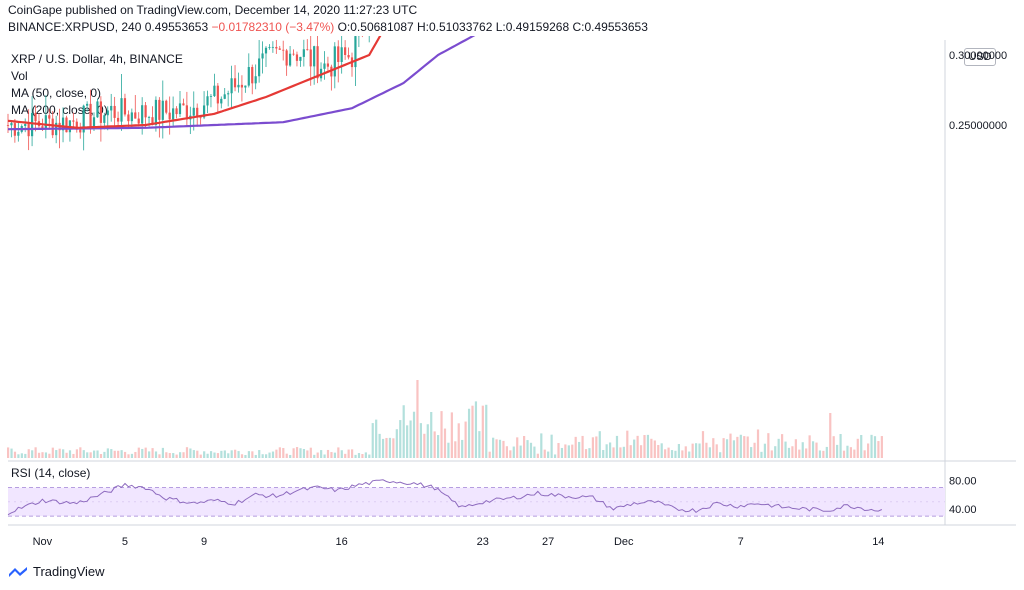 Image resolution: width=1024 pixels, height=590 pixels. I want to click on legend-ma50: MA (50, close, 0), so click(56, 93).